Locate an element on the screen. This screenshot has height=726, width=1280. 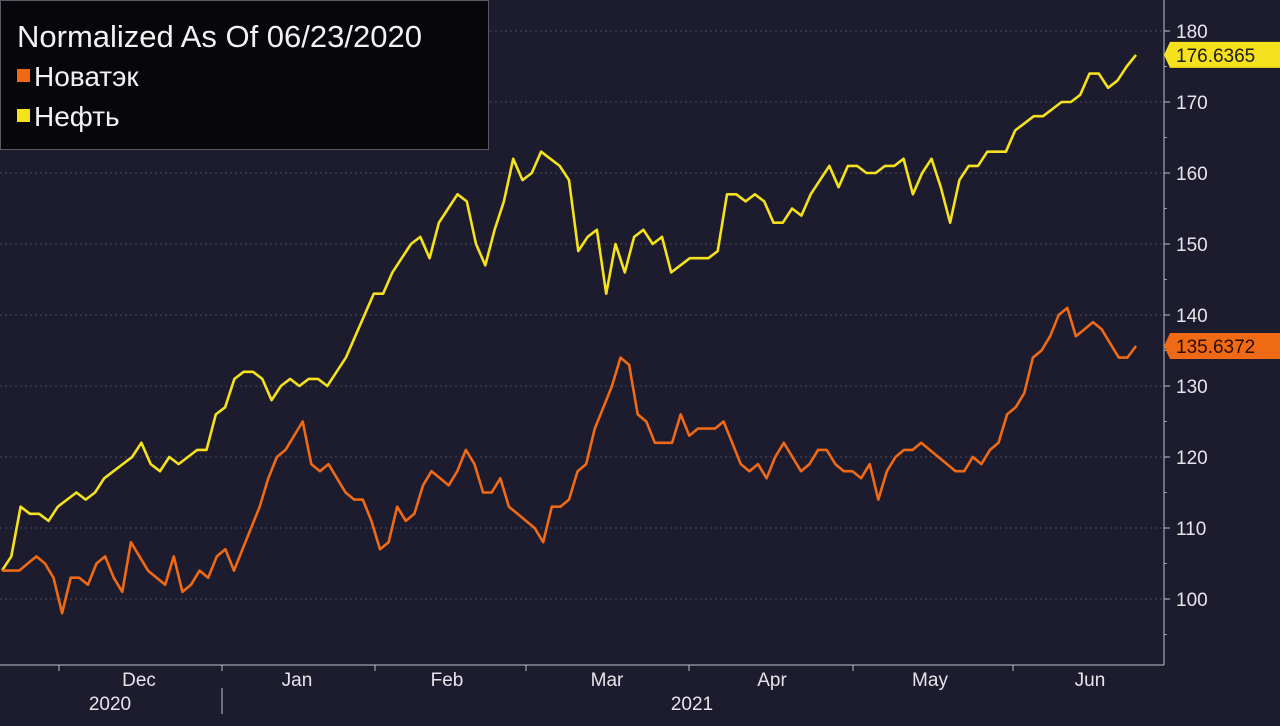
x-tick-label-feb: Feb is located at coordinates (447, 680).